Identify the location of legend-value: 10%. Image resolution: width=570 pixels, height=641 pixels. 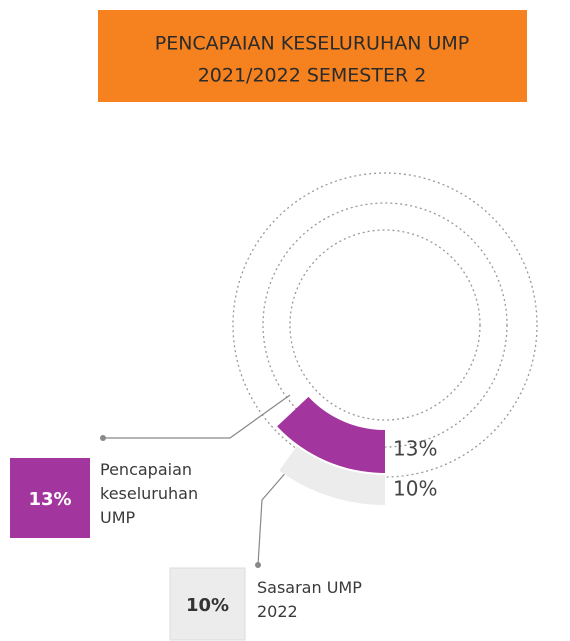
(207, 605).